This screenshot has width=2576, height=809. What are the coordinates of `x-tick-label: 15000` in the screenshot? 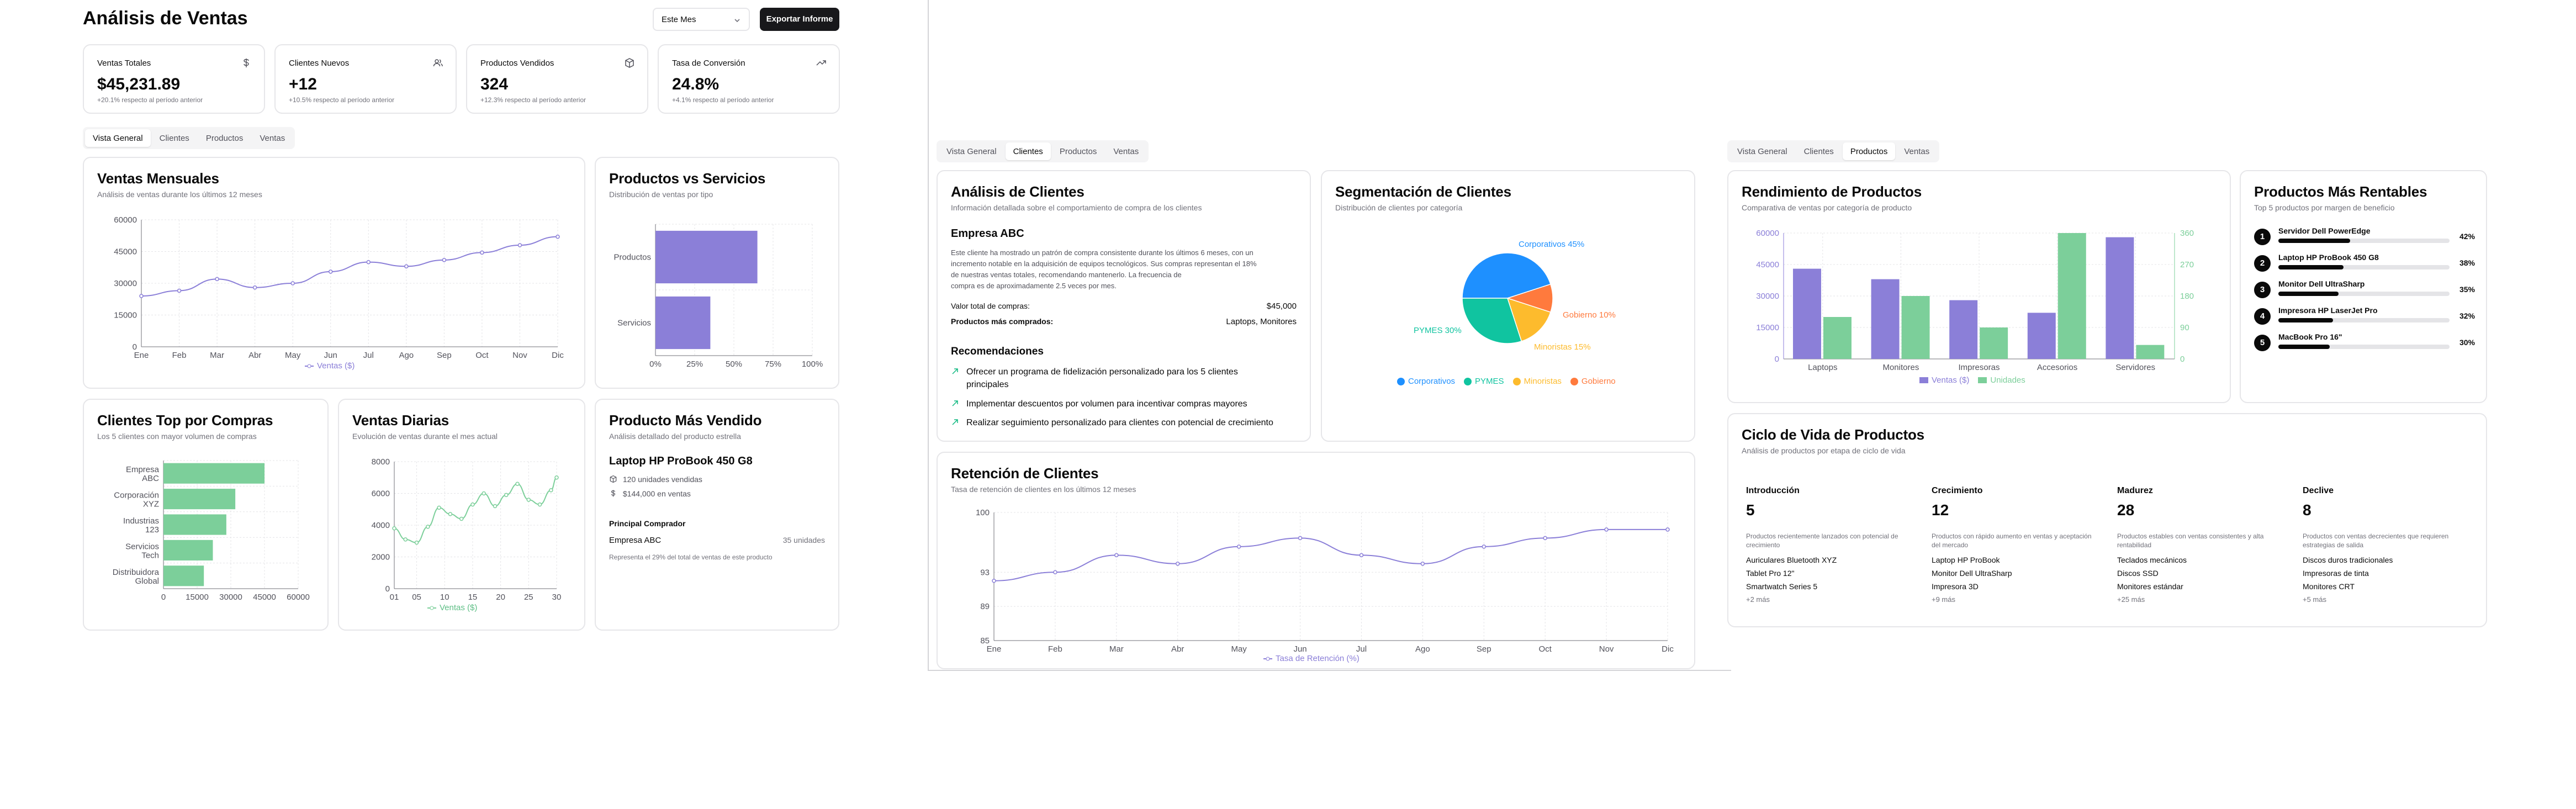 It's located at (197, 597).